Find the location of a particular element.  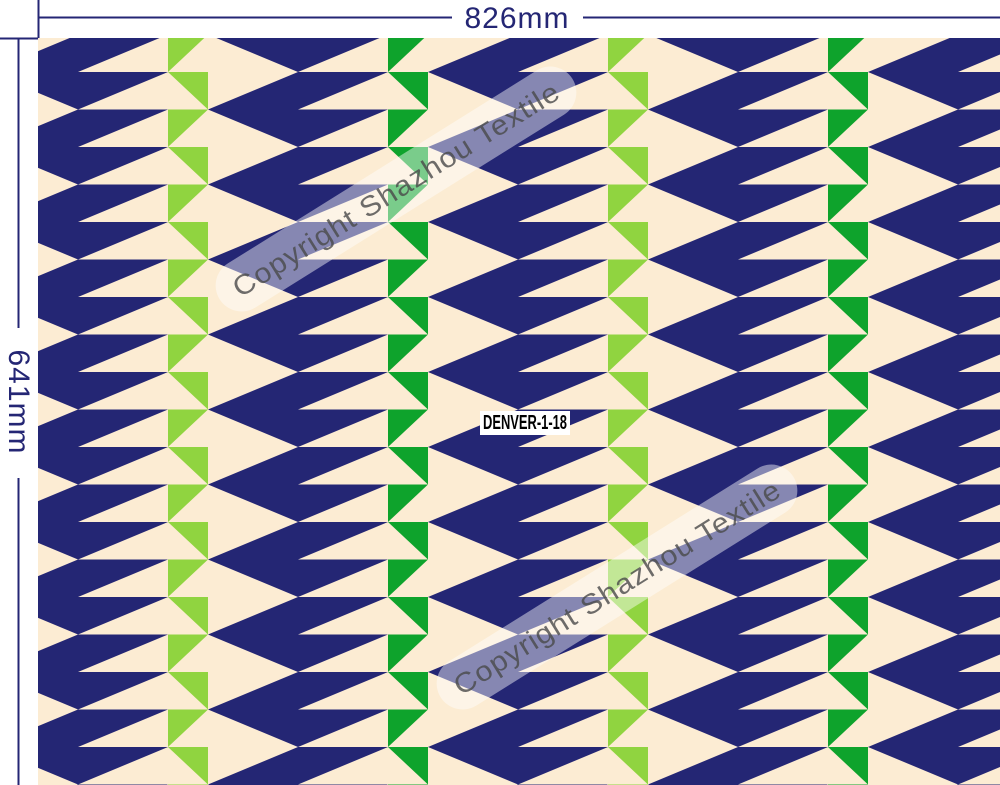

design-code-box is located at coordinates (525, 423).